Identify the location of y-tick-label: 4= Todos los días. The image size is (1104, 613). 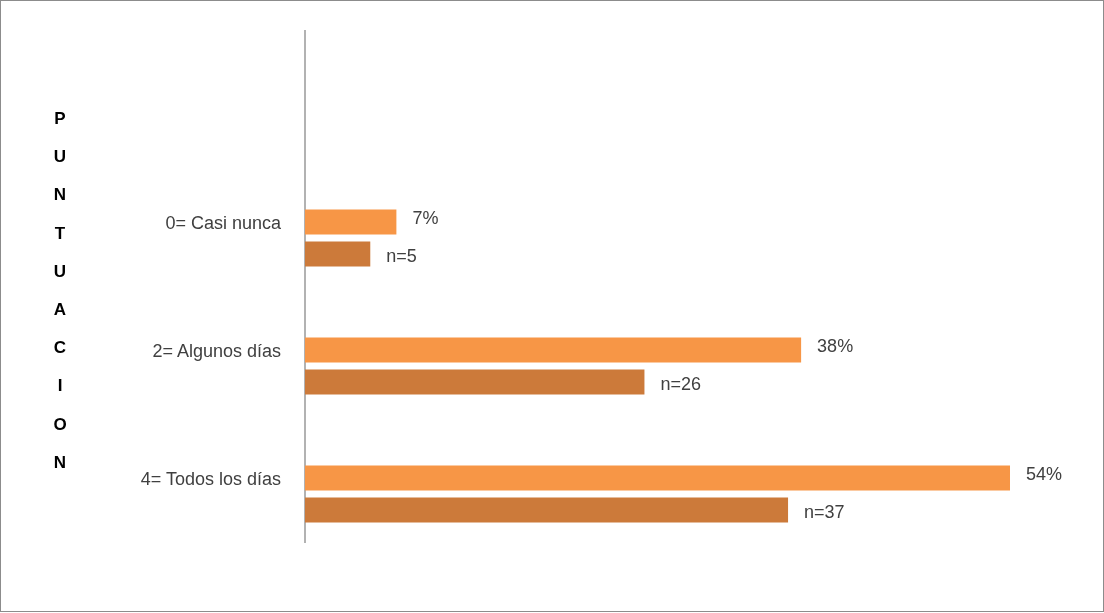
(210, 478).